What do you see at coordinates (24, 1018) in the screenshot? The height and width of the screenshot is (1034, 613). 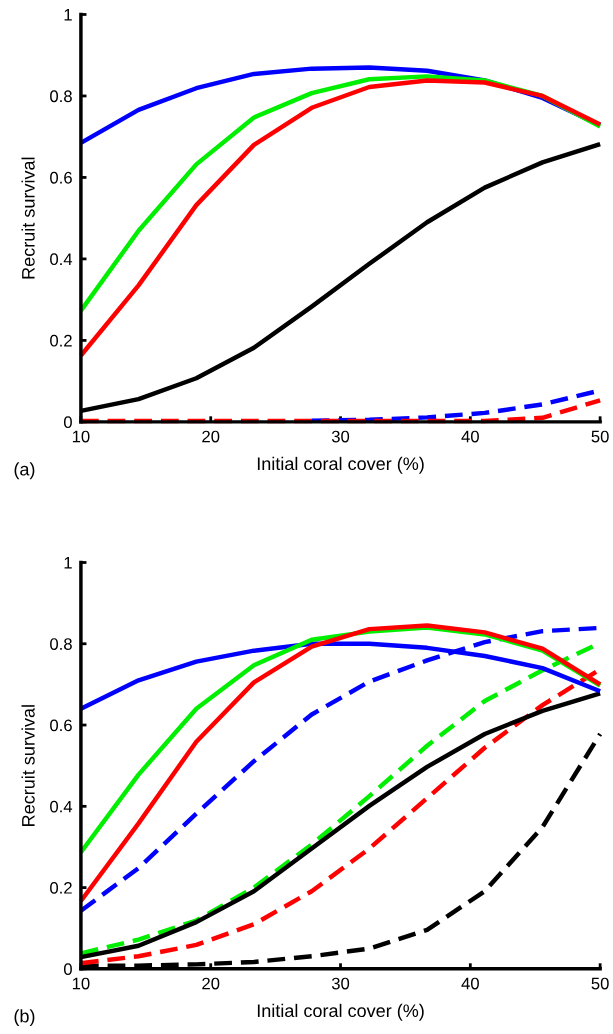 I see `text: (b)` at bounding box center [24, 1018].